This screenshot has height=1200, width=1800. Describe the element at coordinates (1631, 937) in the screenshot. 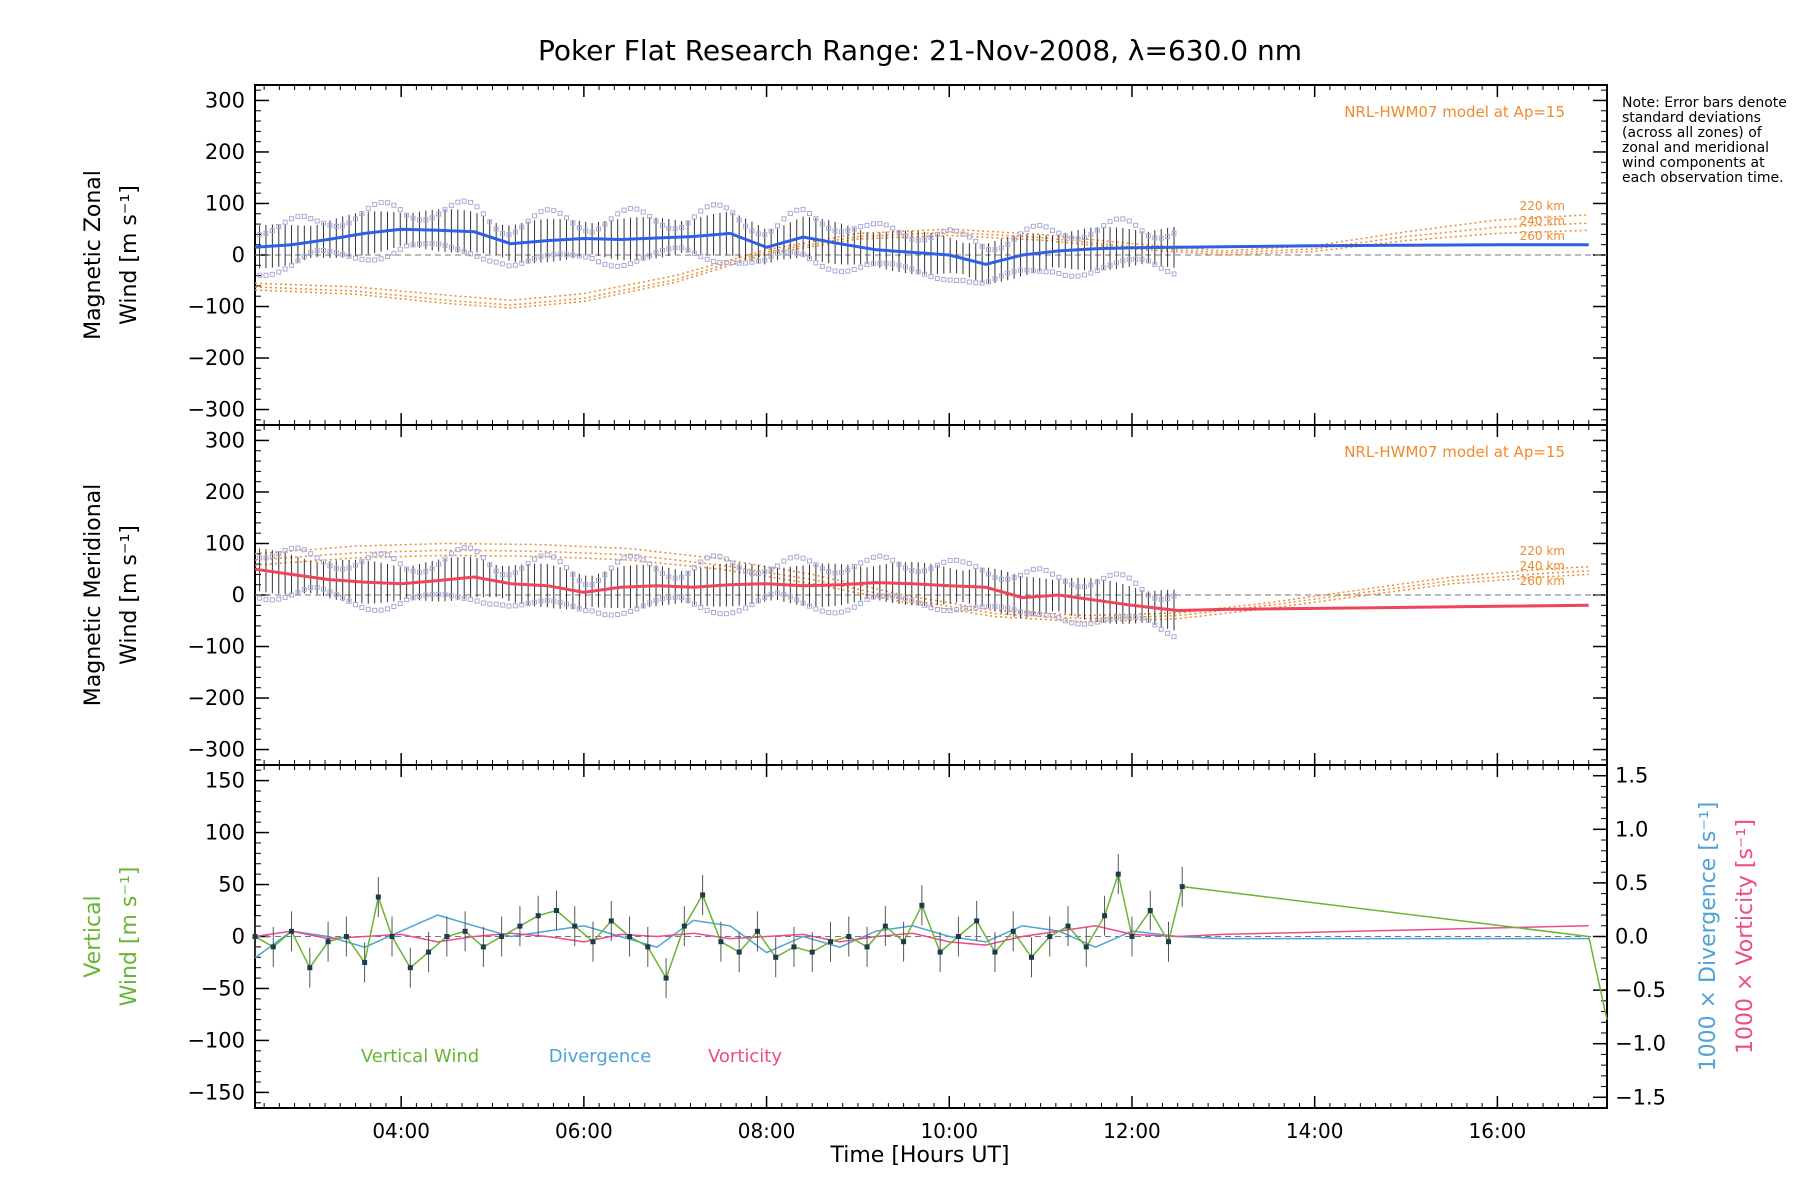

I see `y2-tick-label: 0.0` at that location.